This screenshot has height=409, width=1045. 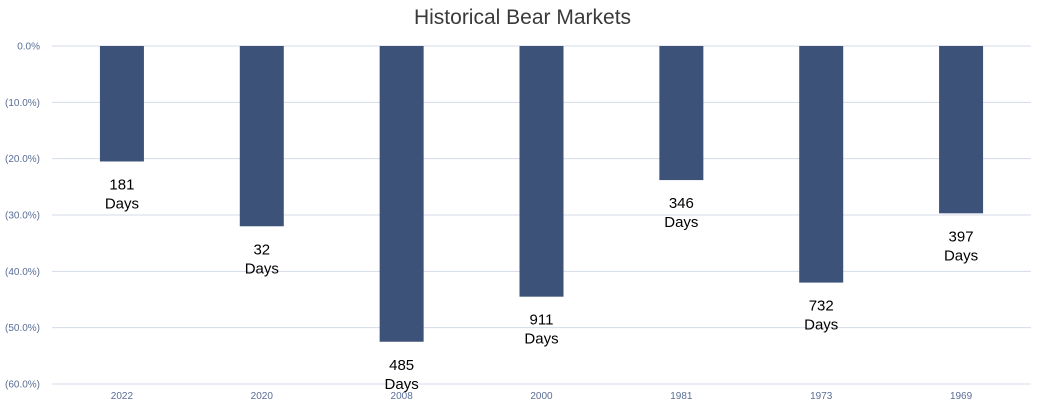 I want to click on bar-1973, so click(x=821, y=164).